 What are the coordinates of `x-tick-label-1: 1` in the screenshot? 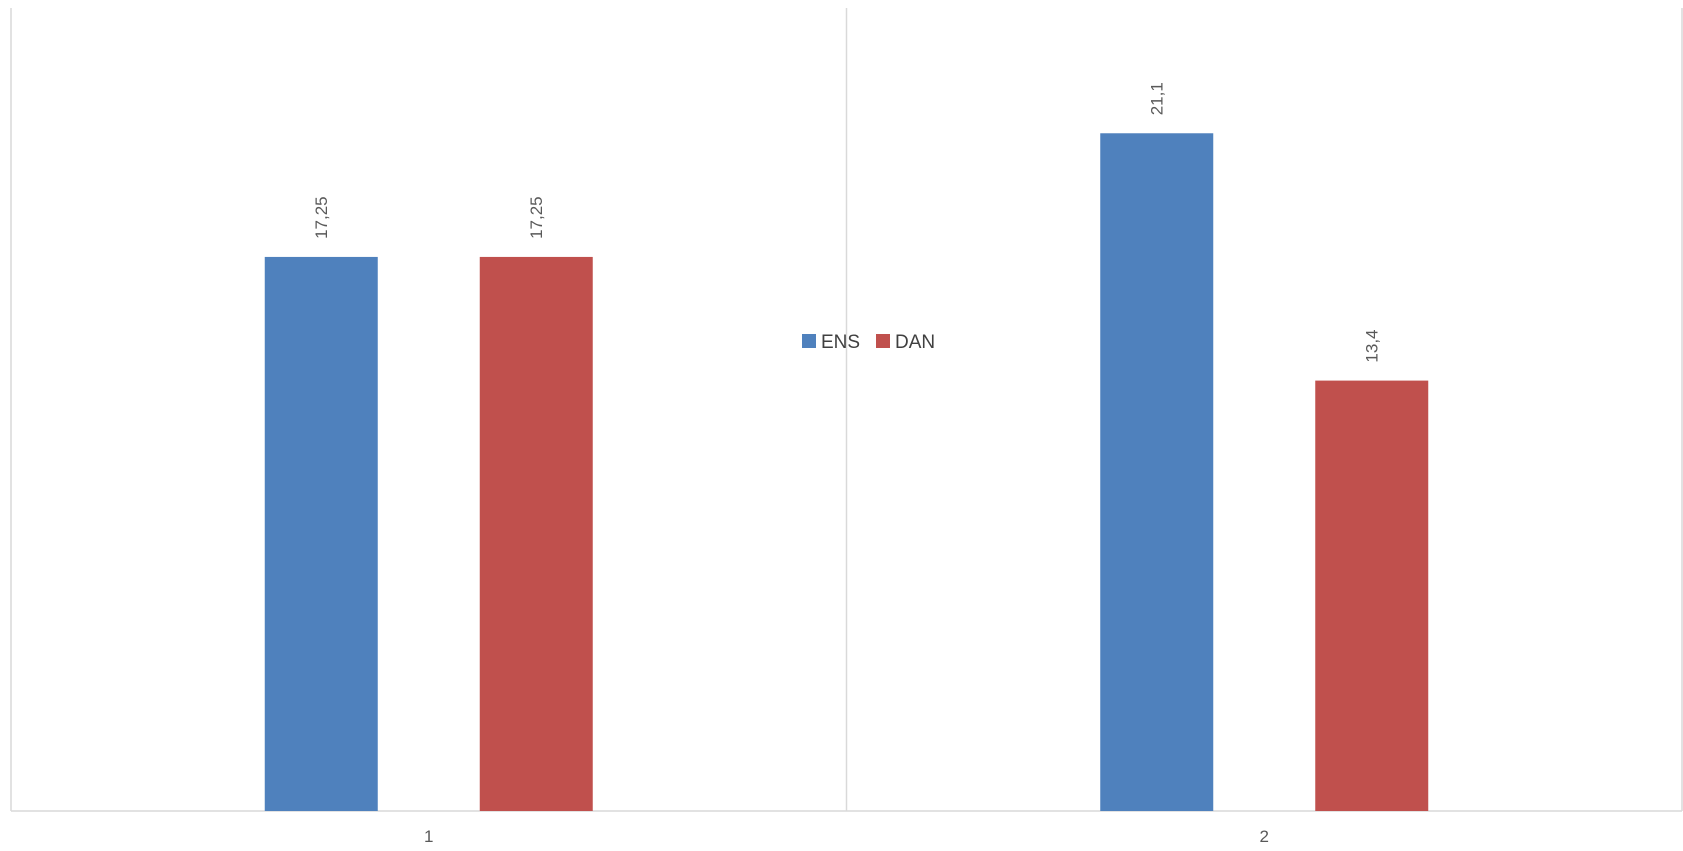 It's located at (428, 836).